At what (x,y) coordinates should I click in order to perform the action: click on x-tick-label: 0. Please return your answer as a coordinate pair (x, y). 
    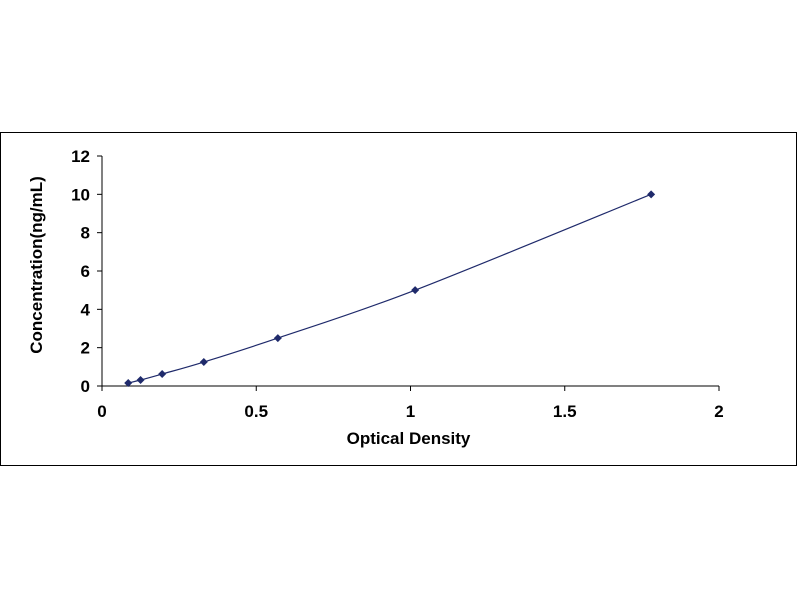
    Looking at the image, I should click on (101, 411).